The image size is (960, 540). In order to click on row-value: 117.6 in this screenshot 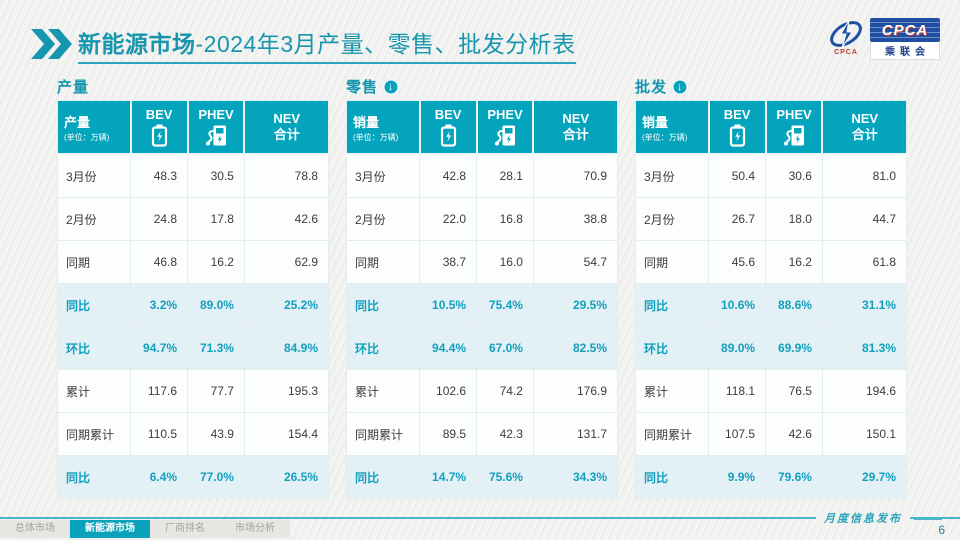, I will do `click(159, 391)`.